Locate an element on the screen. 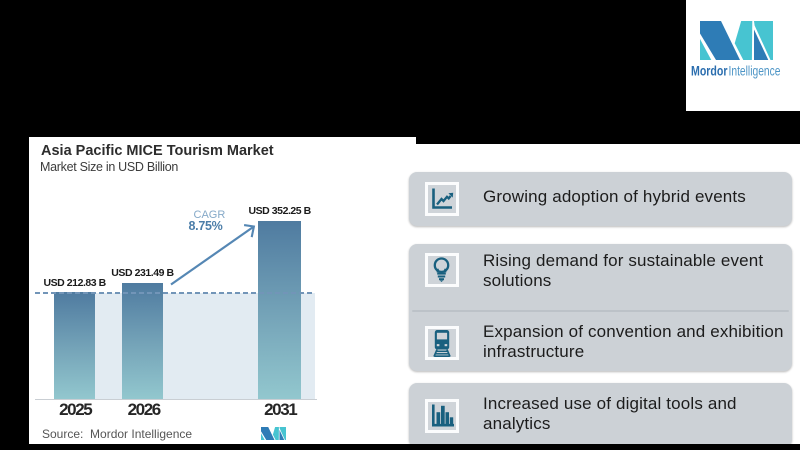 The height and width of the screenshot is (450, 800). svg-text: Intelligence is located at coordinates (755, 71).